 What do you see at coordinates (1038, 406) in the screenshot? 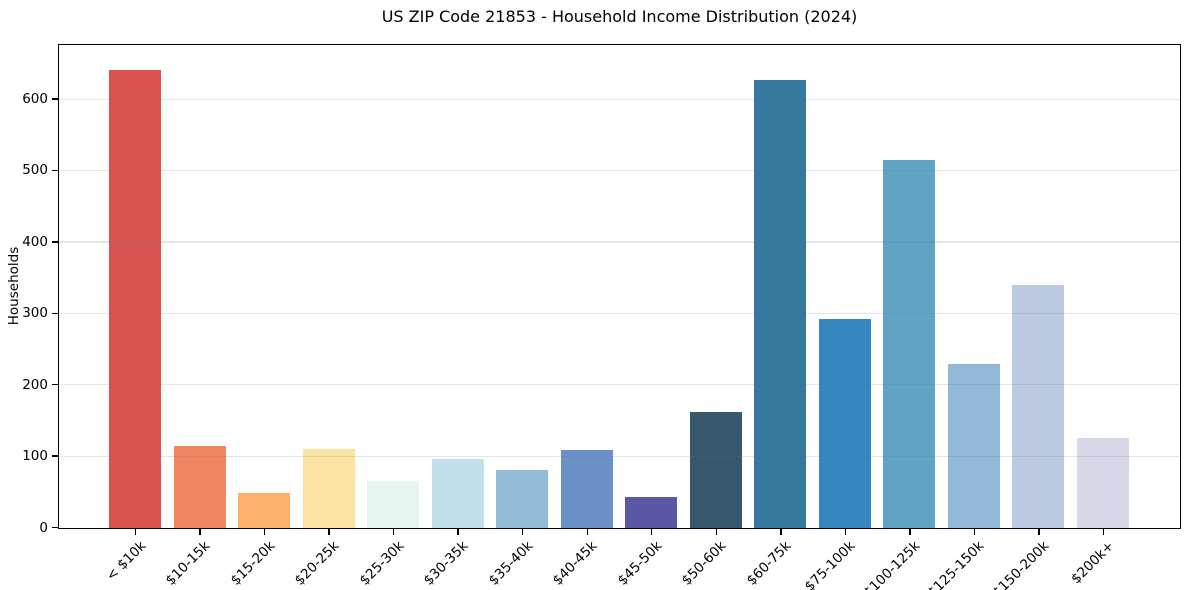
I see `bar-150-200k` at bounding box center [1038, 406].